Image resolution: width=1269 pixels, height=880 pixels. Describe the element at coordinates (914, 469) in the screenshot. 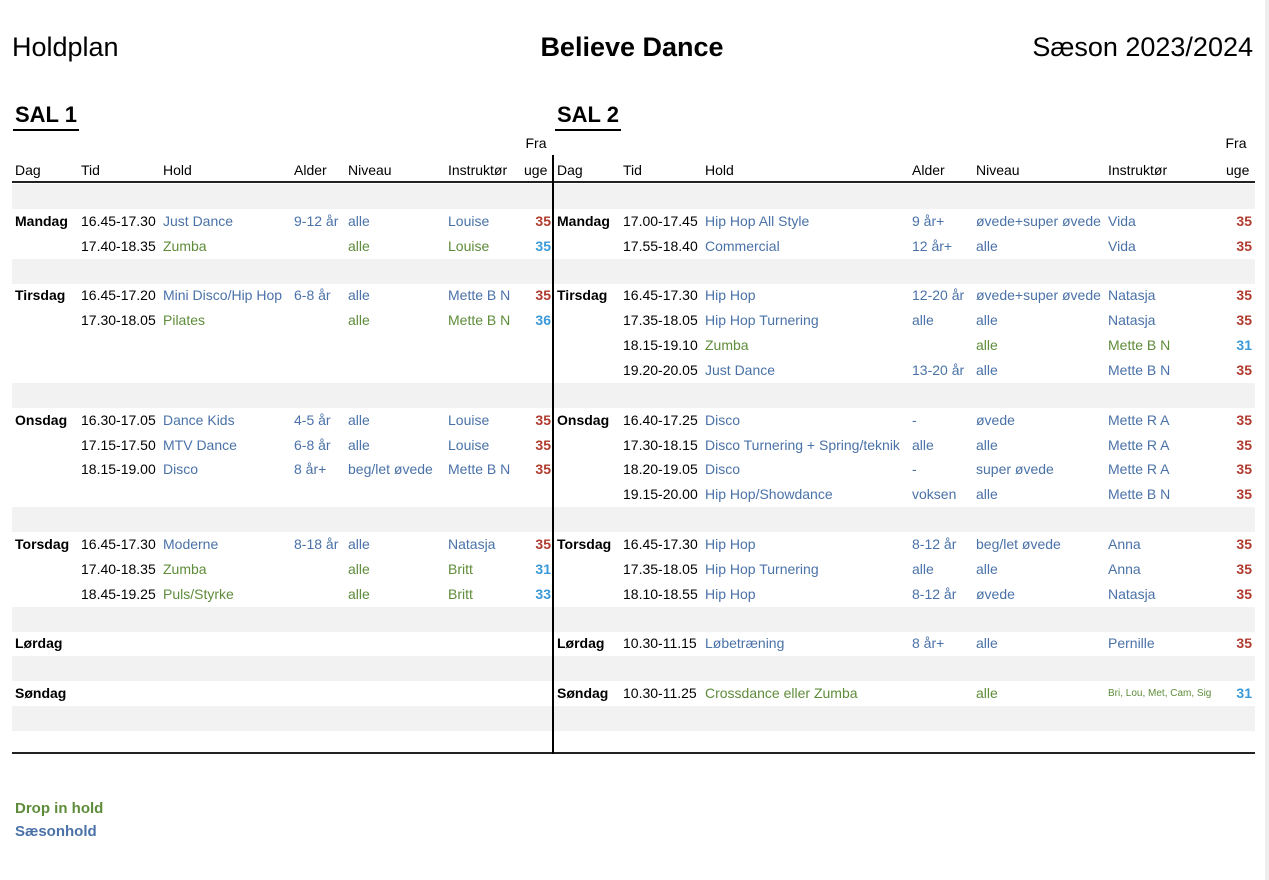

I see `age-cell: -` at that location.